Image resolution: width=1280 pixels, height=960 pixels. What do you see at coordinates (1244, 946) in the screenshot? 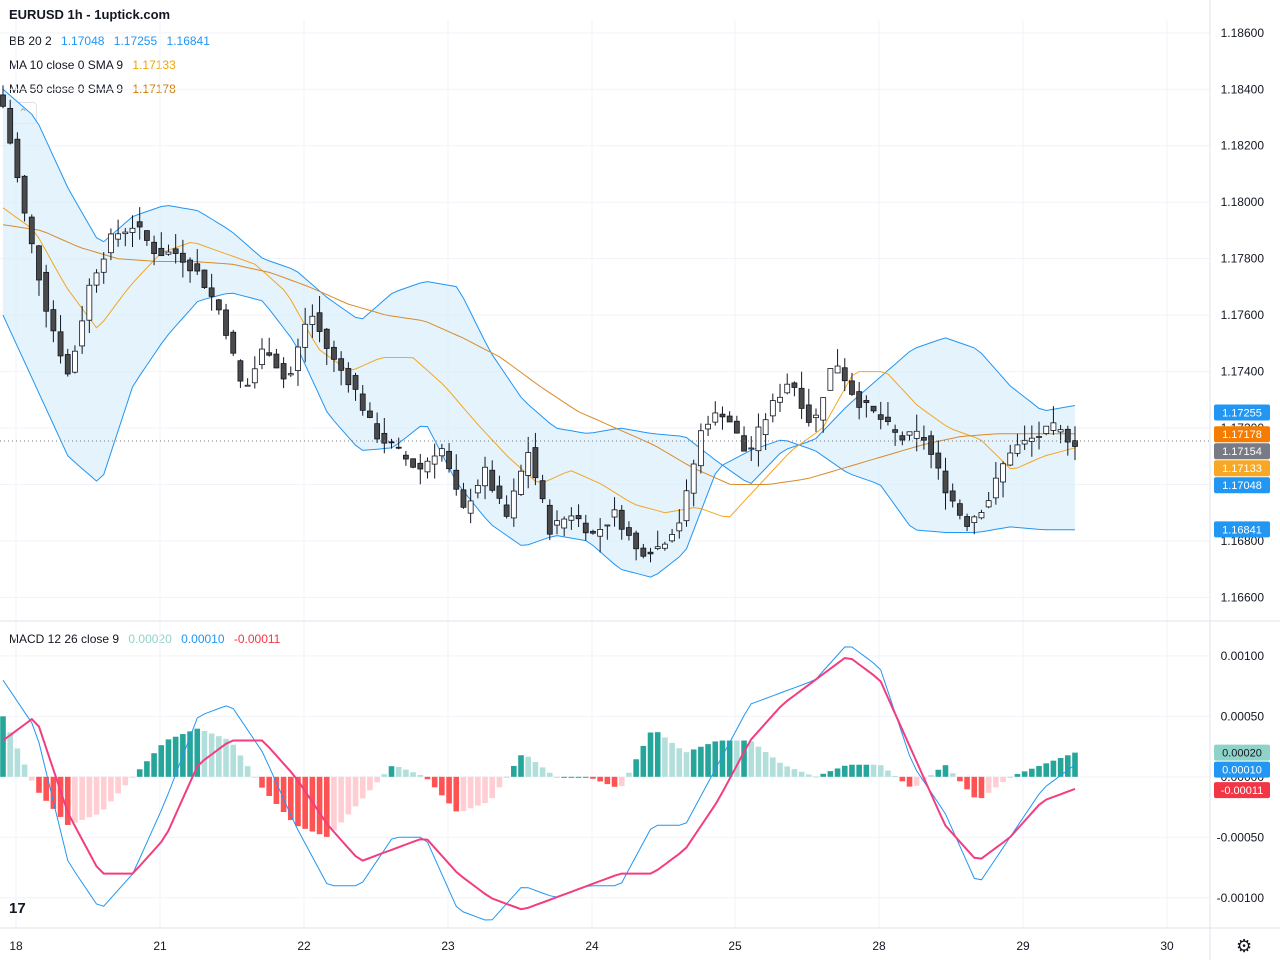
I see `gear-icon: ⚙` at bounding box center [1244, 946].